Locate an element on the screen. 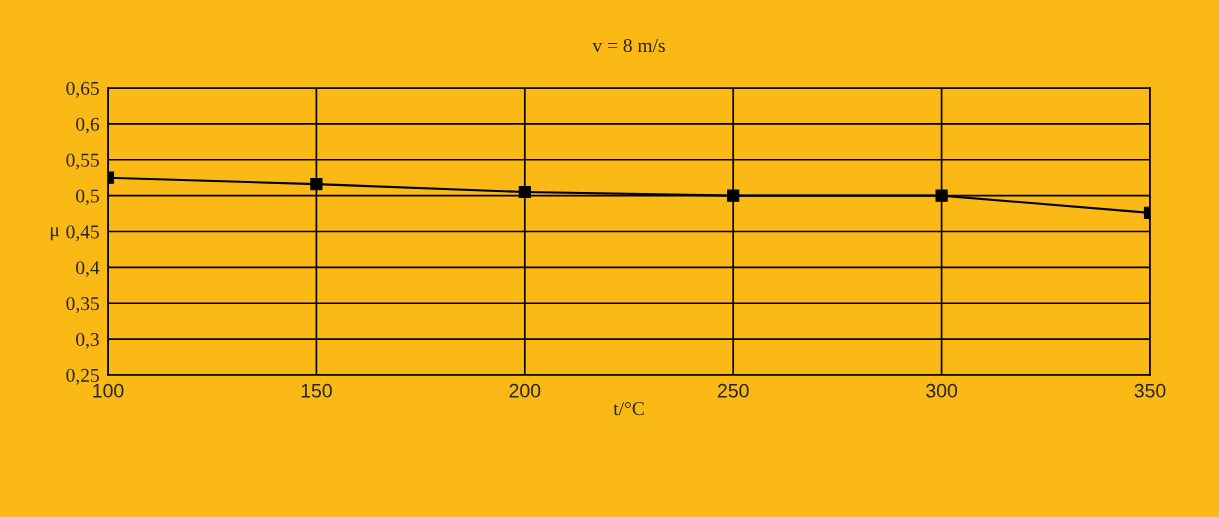  y-tick-label: 0,4 is located at coordinates (88, 269).